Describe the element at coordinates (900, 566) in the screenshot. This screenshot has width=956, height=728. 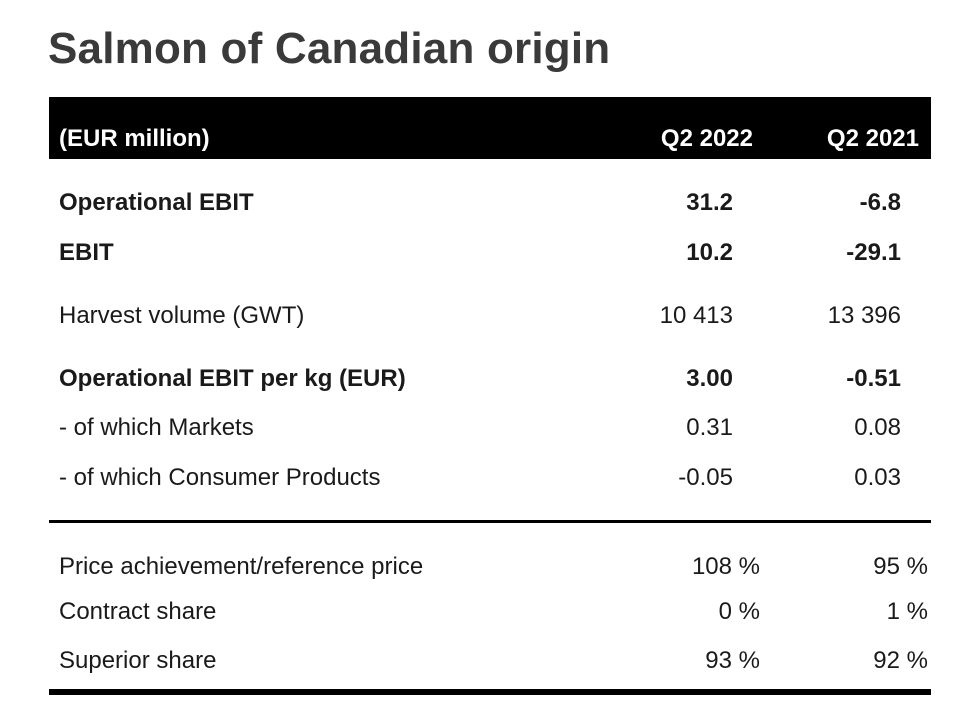
I see `value-q2-2021: 95 %` at that location.